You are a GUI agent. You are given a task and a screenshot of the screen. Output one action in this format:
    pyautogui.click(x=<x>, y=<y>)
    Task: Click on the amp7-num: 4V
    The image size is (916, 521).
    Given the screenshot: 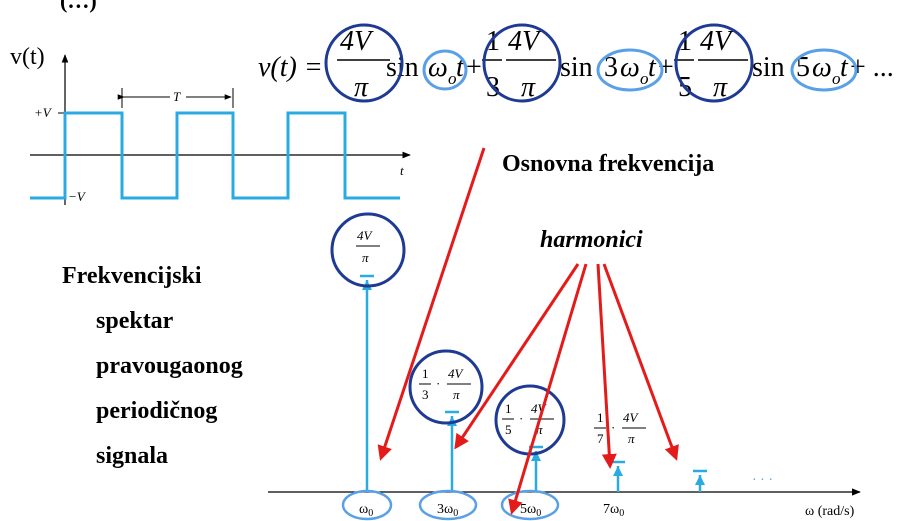 What is the action you would take?
    pyautogui.click(x=631, y=417)
    